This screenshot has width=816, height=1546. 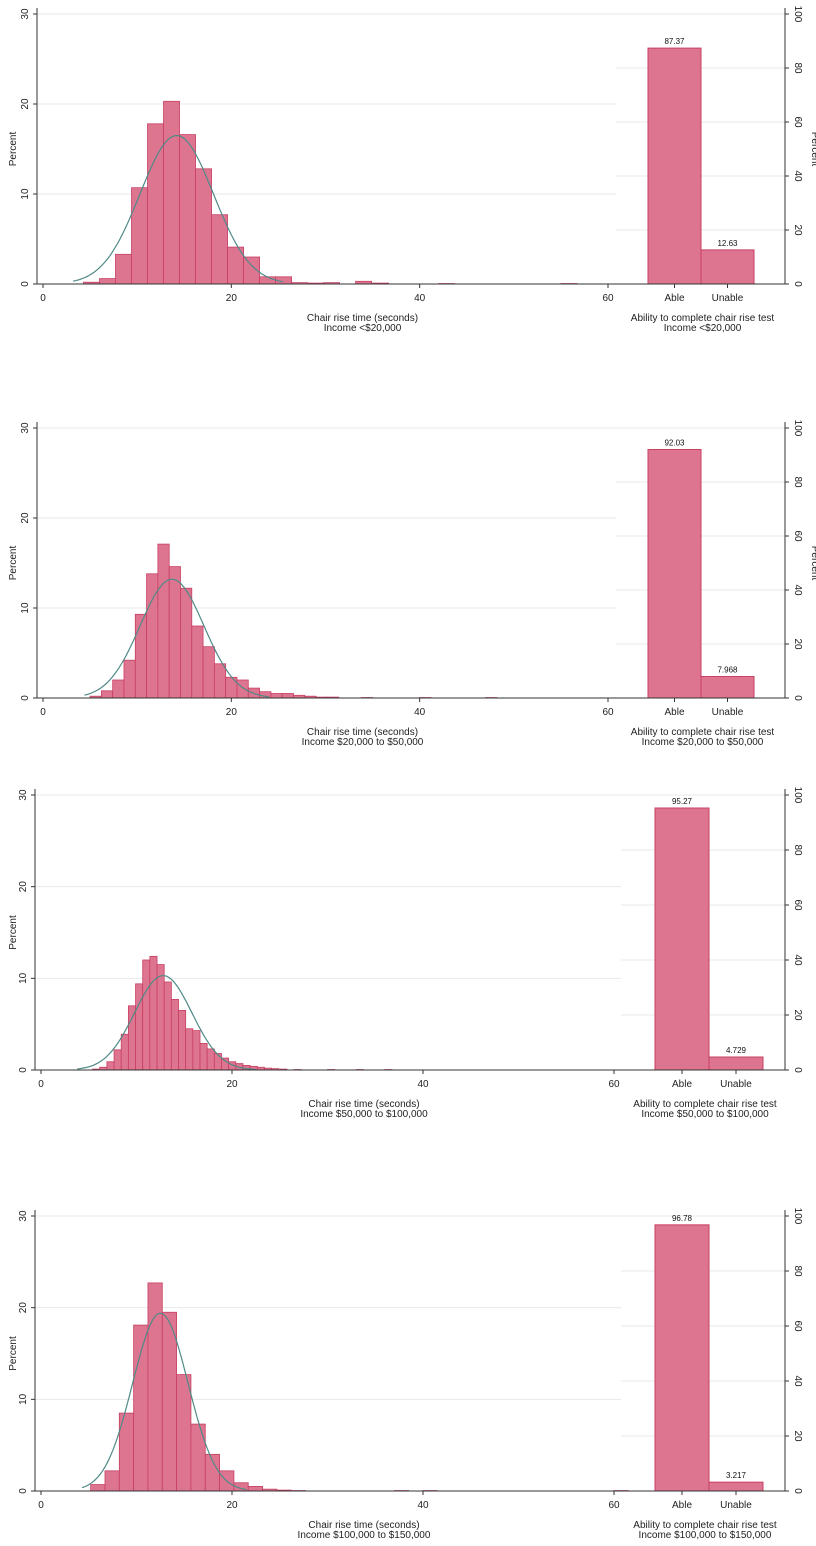 I want to click on bar-value-label: 12.63, so click(x=727, y=243).